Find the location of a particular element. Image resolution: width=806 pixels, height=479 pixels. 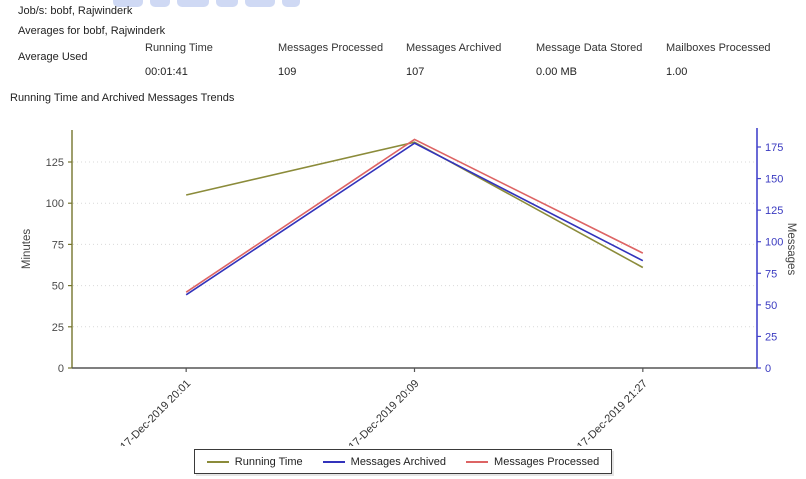

column-value: 1.00 is located at coordinates (677, 72).